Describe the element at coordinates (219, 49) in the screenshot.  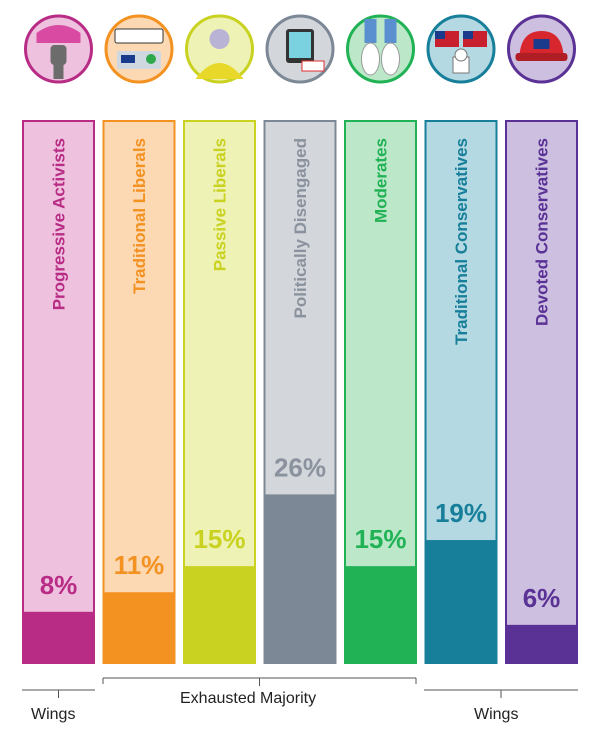
I see `person-yellow-shirt-icon` at that location.